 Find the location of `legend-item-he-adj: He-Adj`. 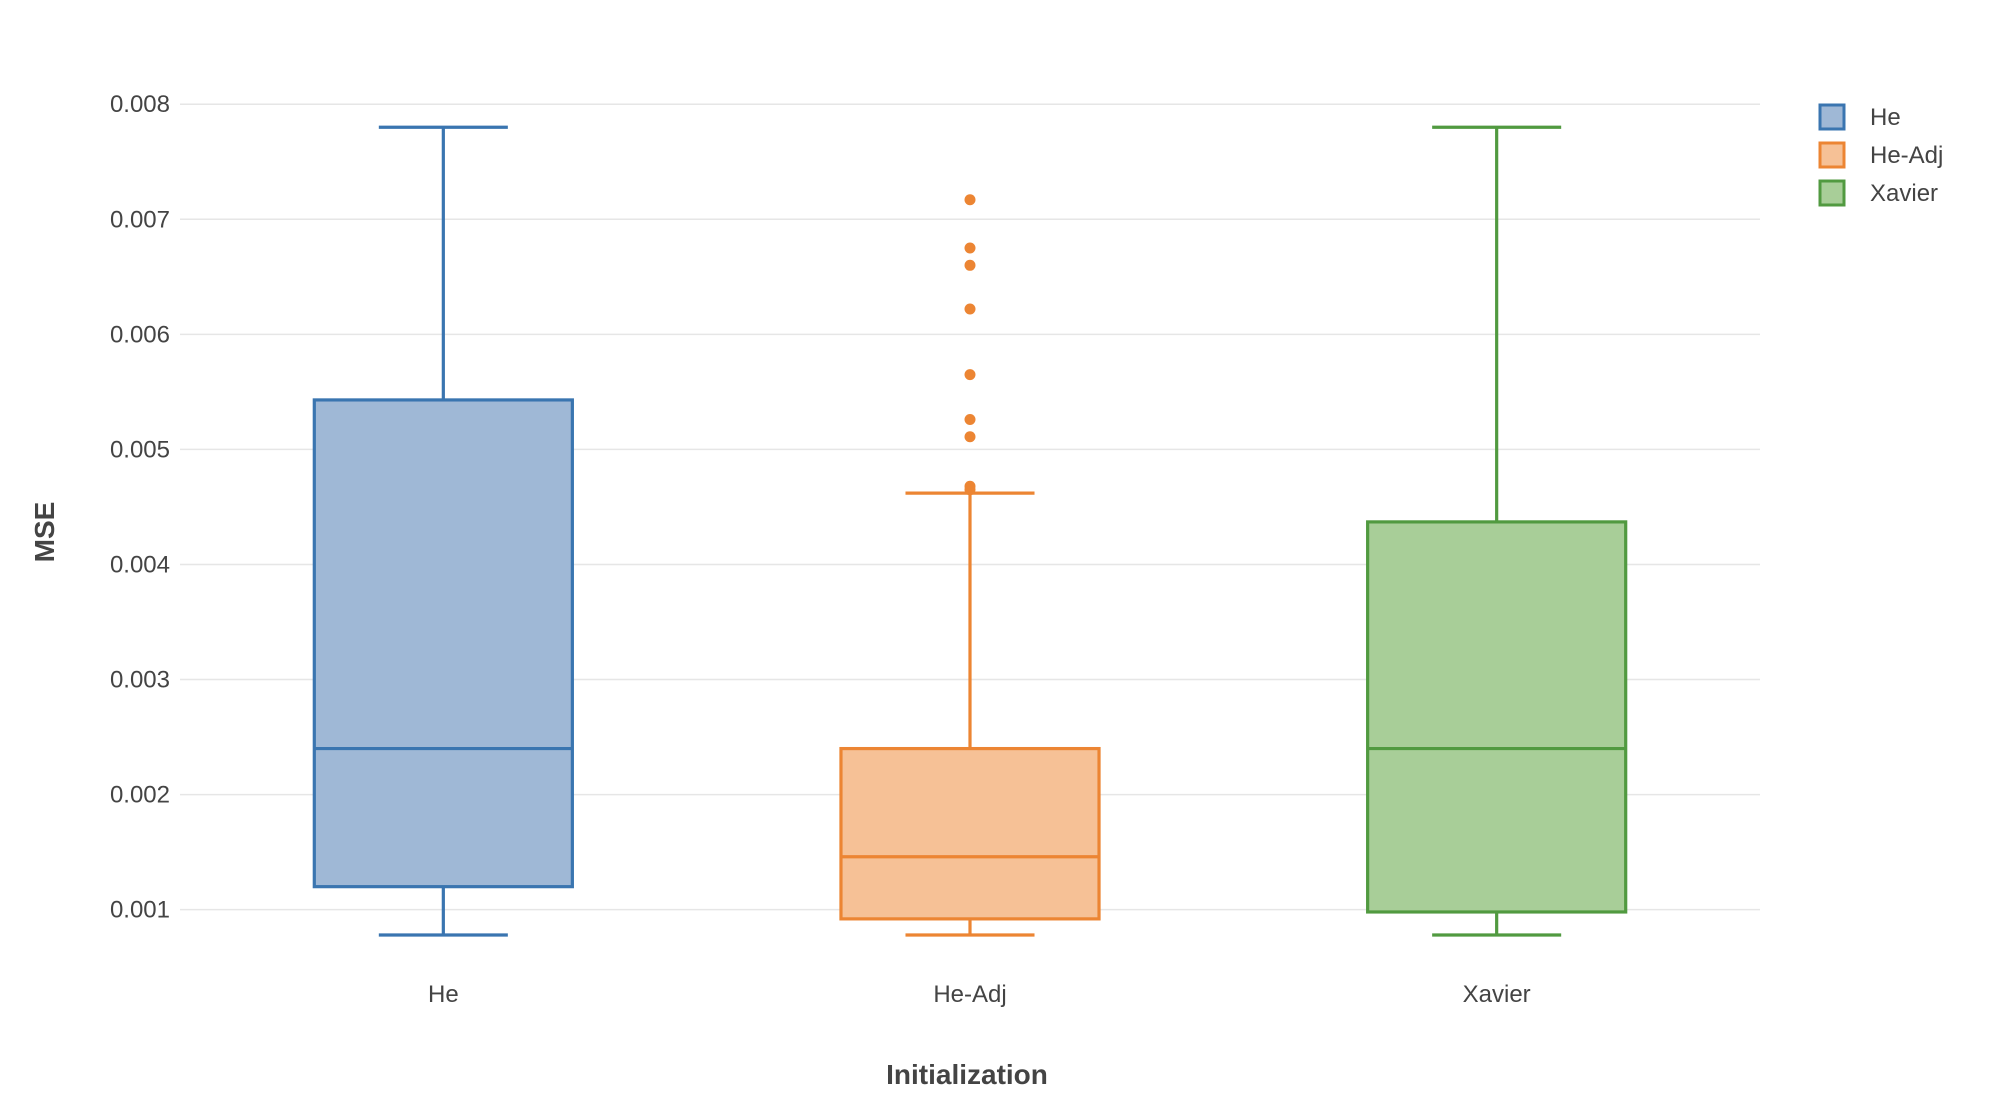

legend-item-he-adj: He-Adj is located at coordinates (1880, 155).